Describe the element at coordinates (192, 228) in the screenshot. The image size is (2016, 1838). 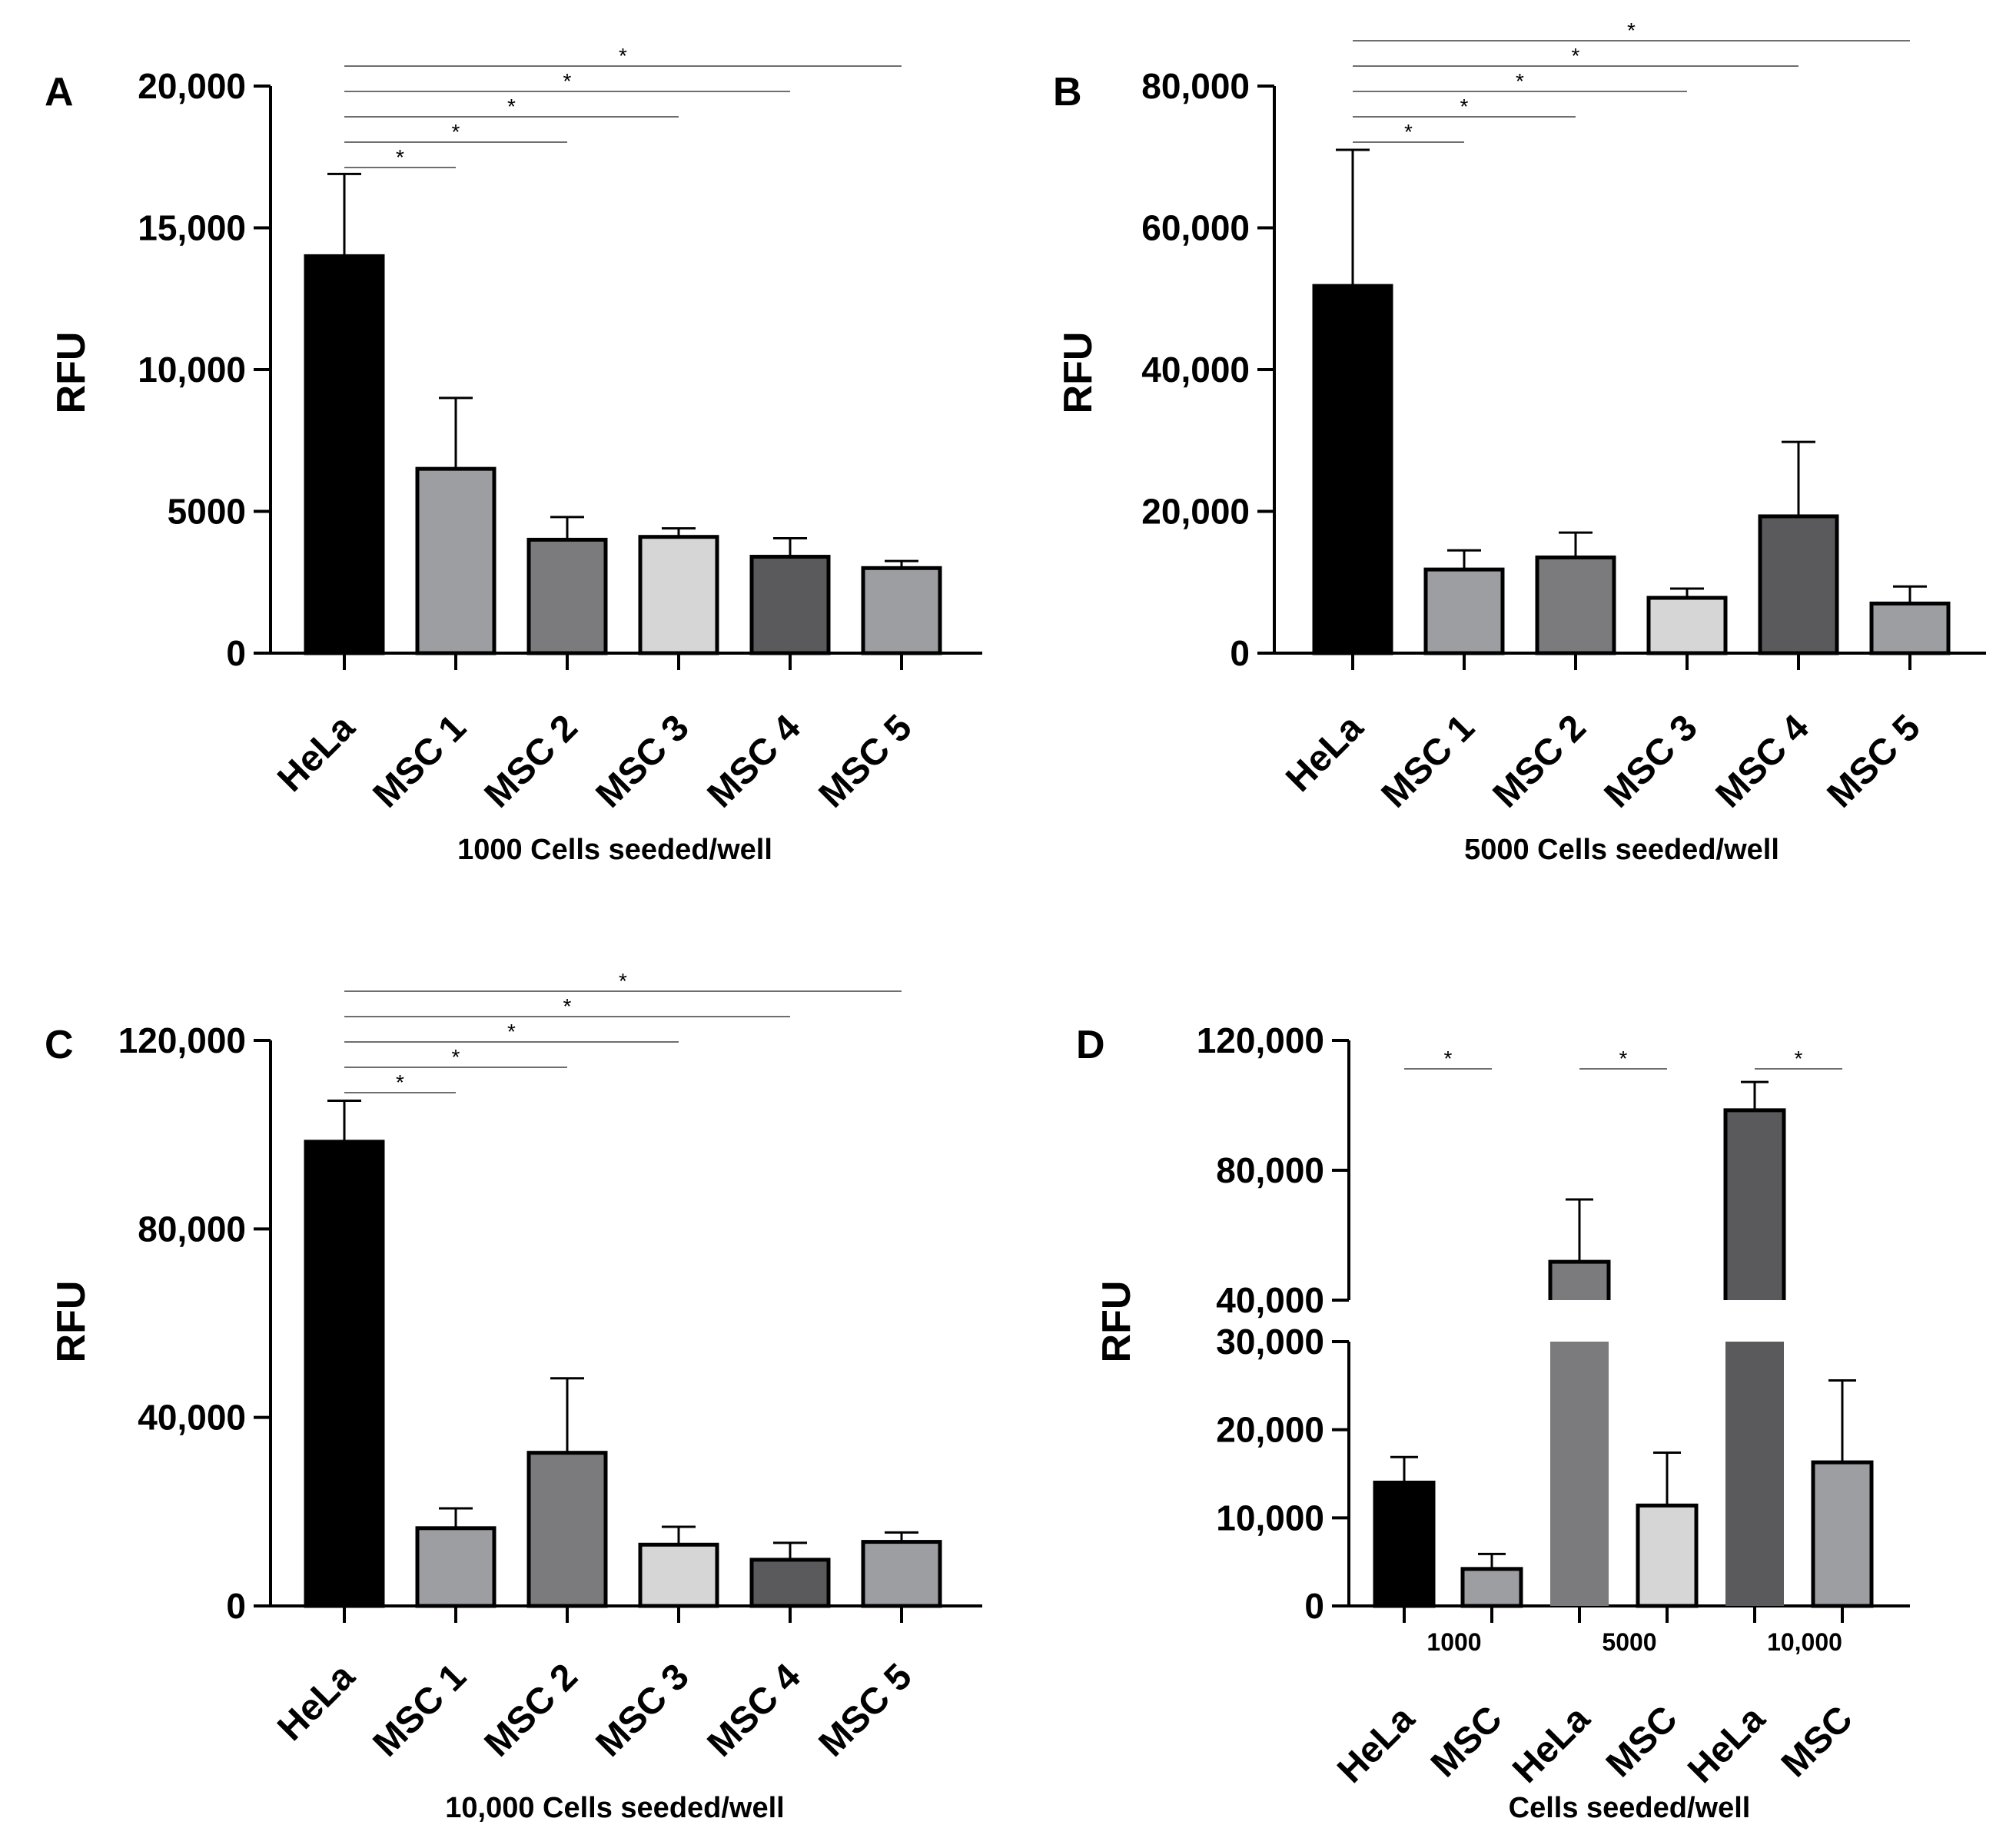
I see `y-tick-label: 15,000` at that location.